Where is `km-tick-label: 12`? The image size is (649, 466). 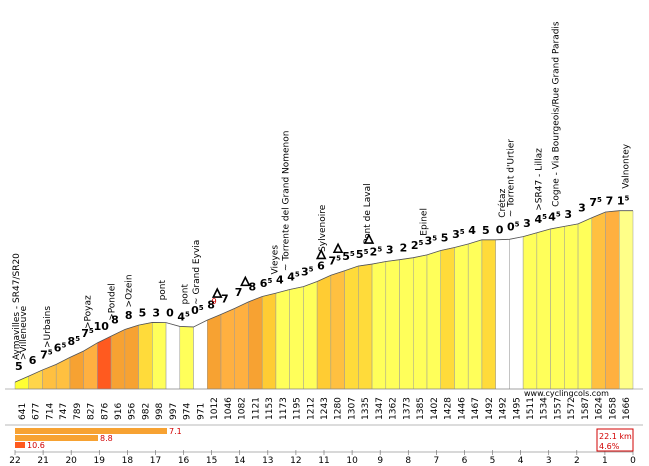 km-tick-label: 12 is located at coordinates (295, 461).